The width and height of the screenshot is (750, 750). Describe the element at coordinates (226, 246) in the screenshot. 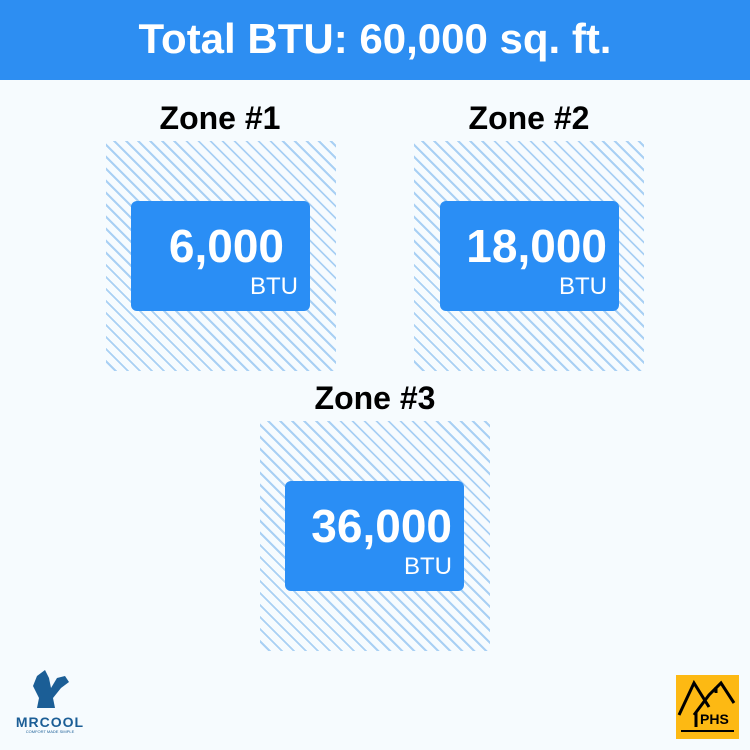

I see `zone-1-value: 6,000` at that location.